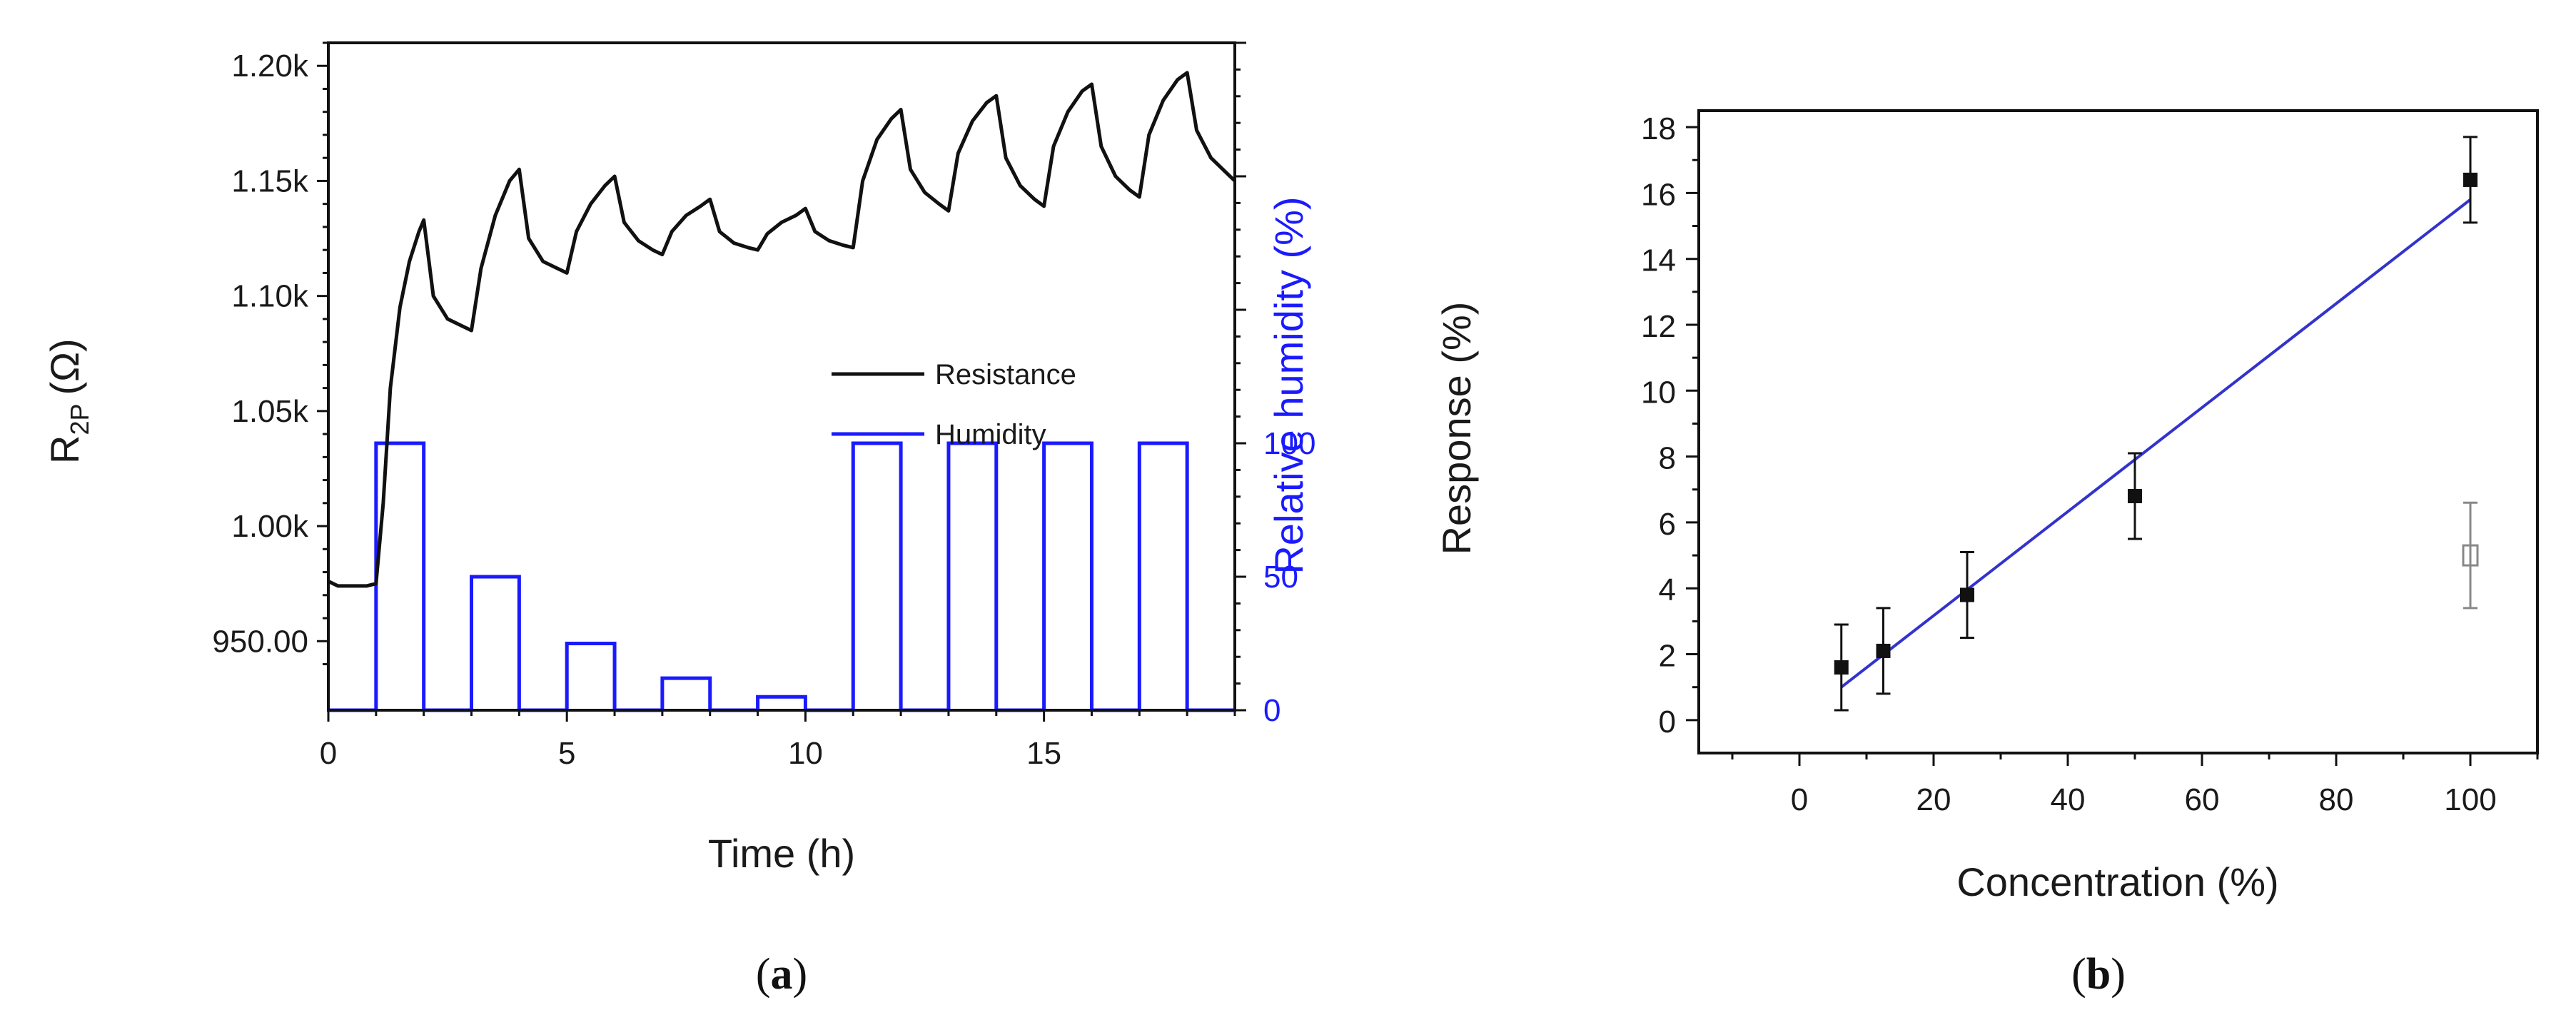  I want to click on a-right-tick-label: 100, so click(1289, 443).